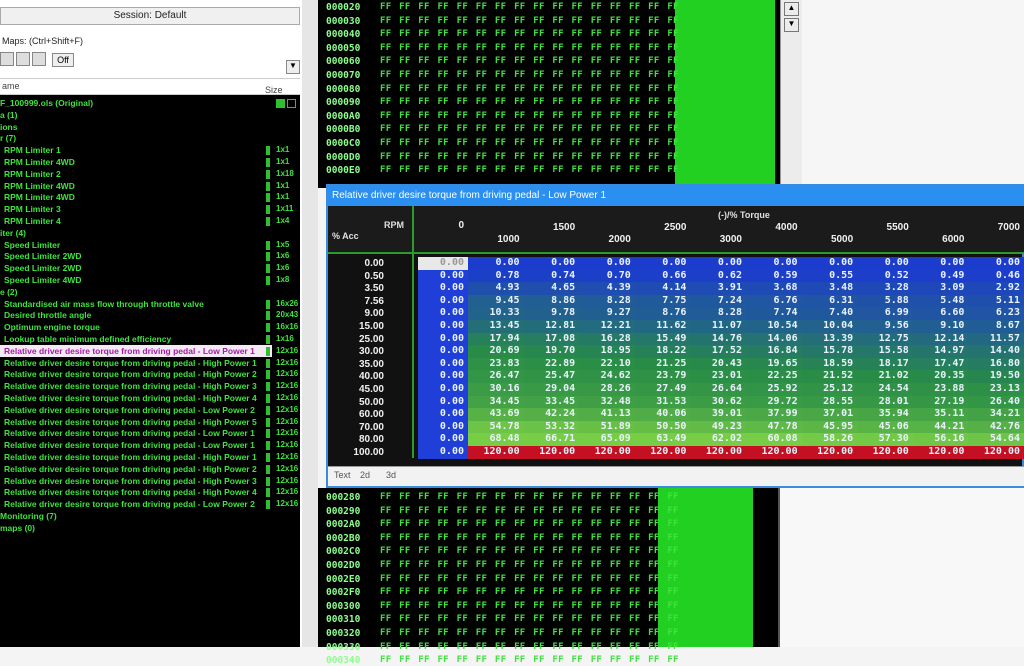  What do you see at coordinates (662, 439) in the screenshot?
I see `table-cell: 63.49` at bounding box center [662, 439].